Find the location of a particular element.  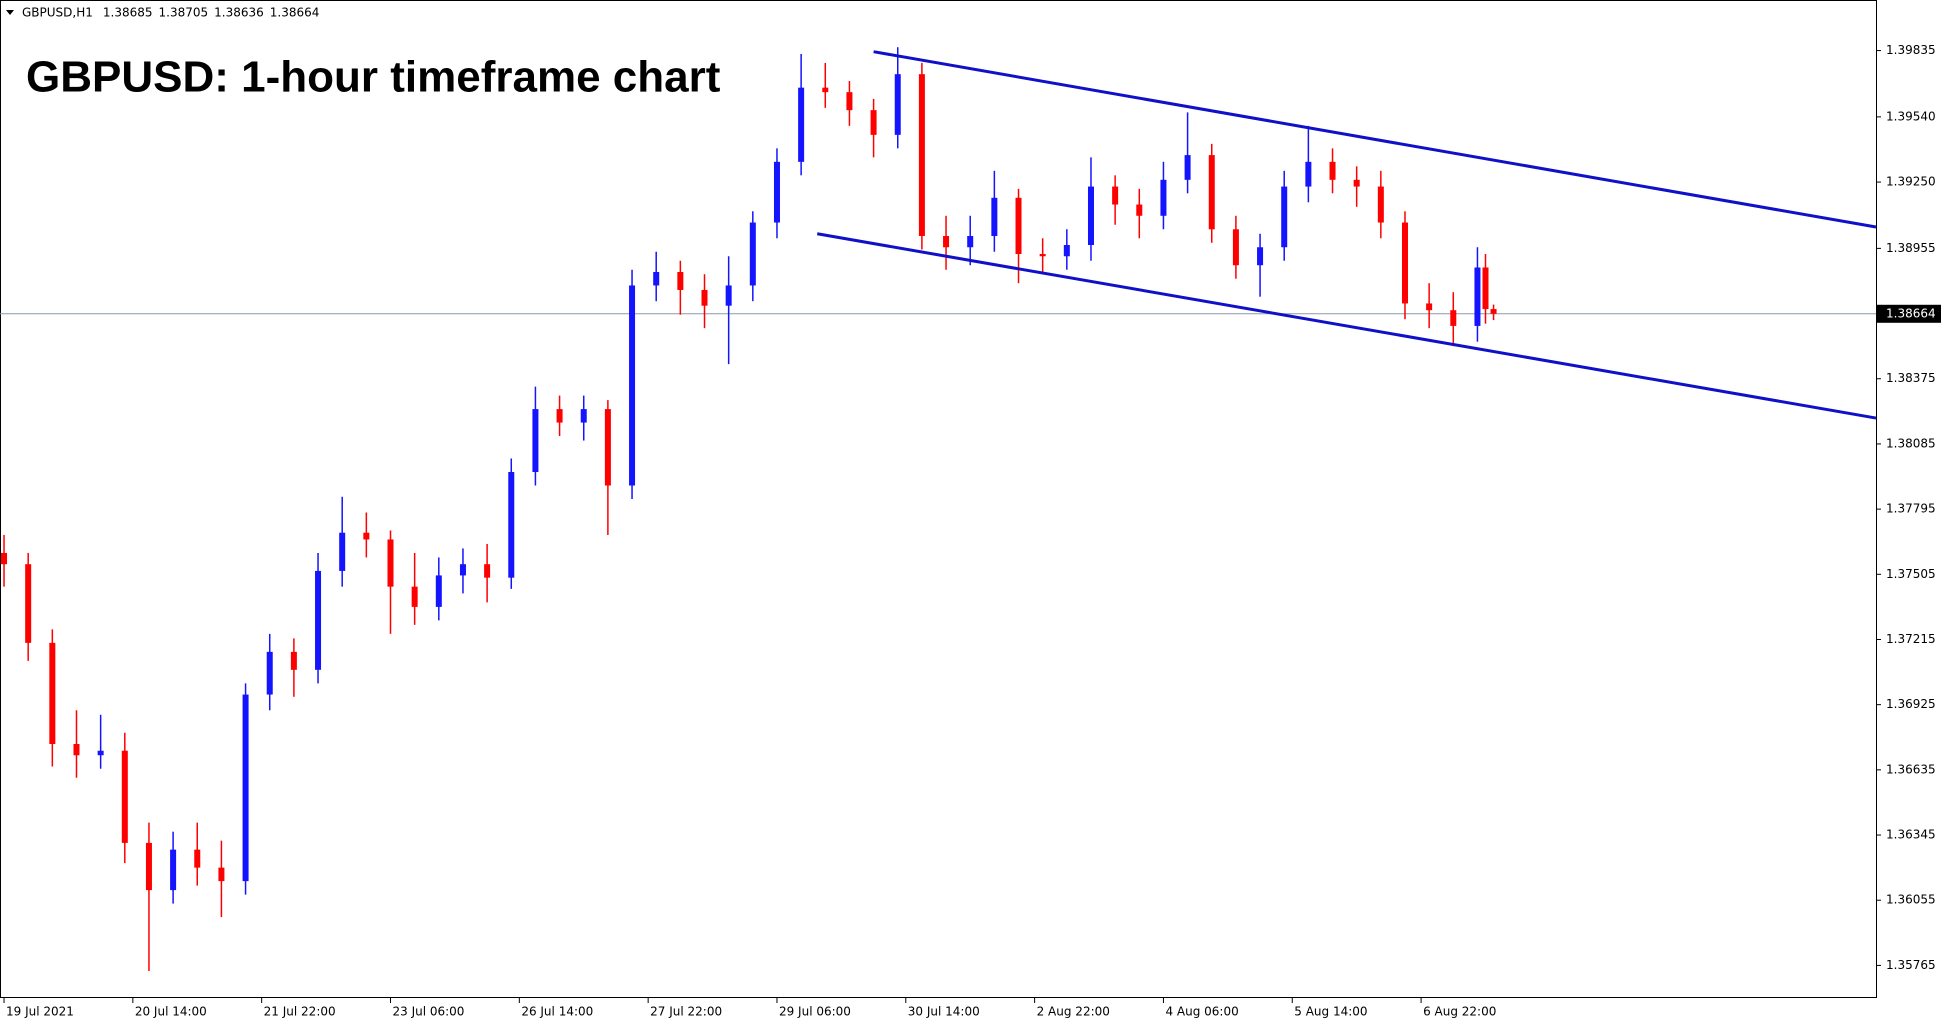

y-tick-label: 1.39250 is located at coordinates (1911, 182).